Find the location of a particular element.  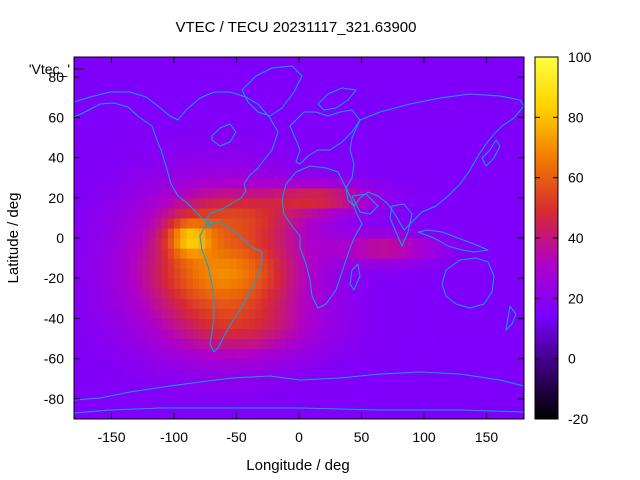

coastline-scandinavia is located at coordinates (337, 99).